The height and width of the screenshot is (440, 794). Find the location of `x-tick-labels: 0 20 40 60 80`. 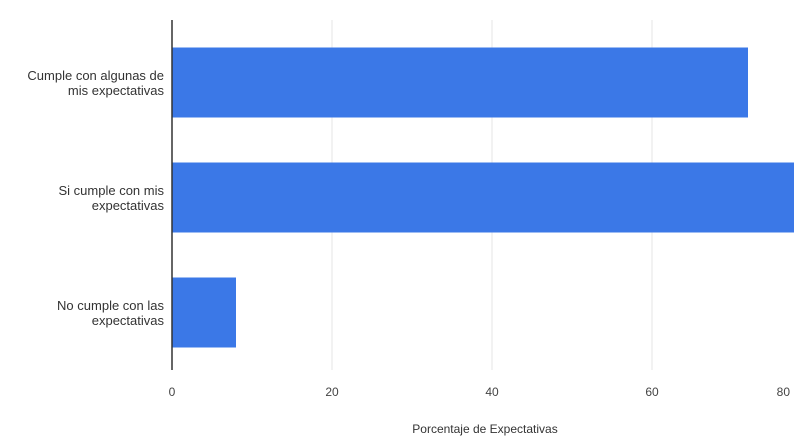

x-tick-labels: 0 20 40 60 80 is located at coordinates (480, 392).